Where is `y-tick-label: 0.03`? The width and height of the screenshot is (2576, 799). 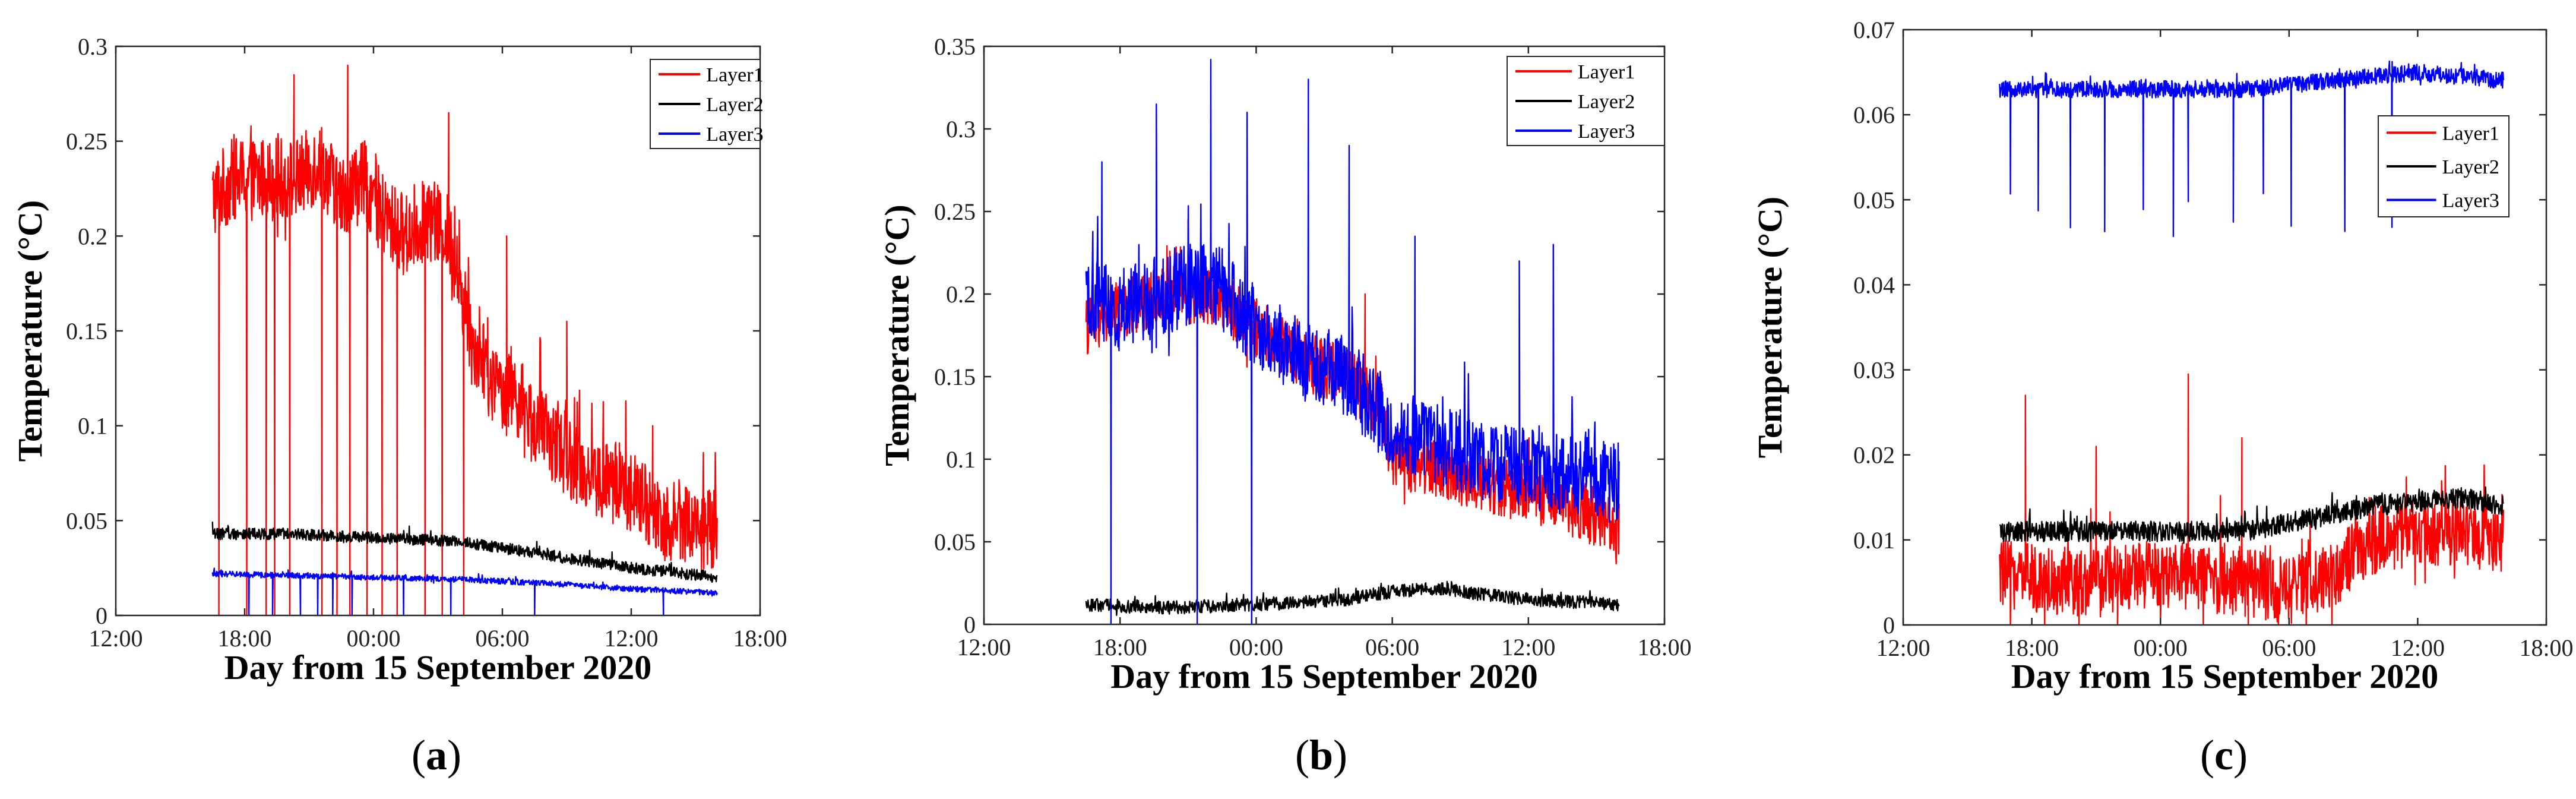
y-tick-label: 0.03 is located at coordinates (1874, 370).